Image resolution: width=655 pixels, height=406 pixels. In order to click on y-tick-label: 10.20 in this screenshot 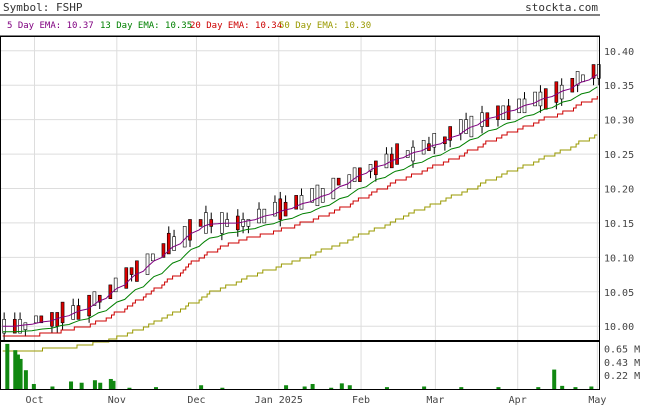, I will do `click(619, 190)`.